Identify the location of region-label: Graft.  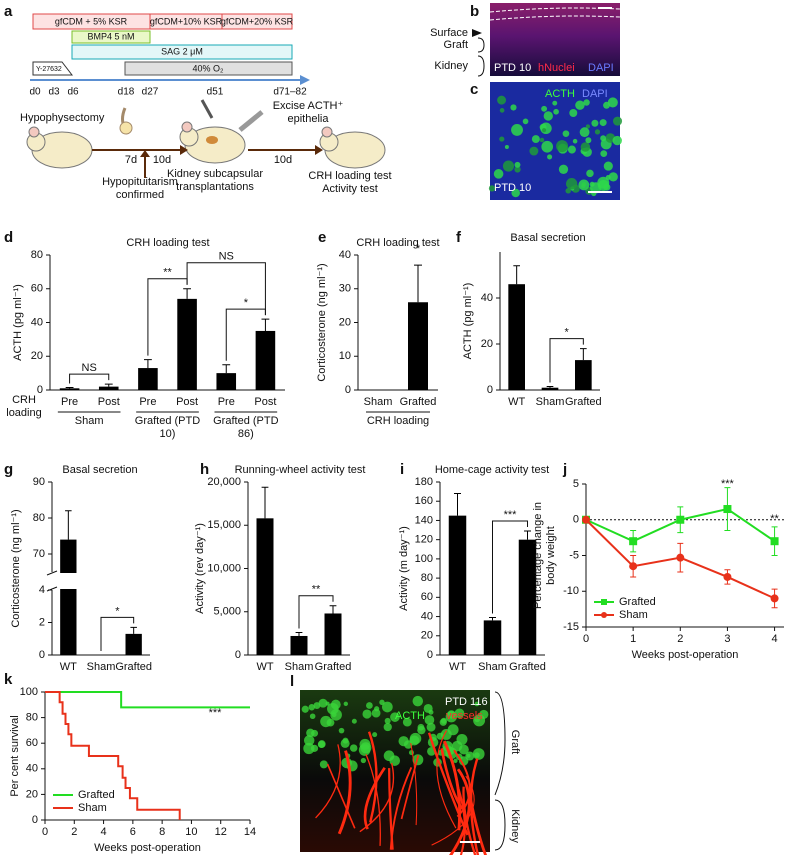
(515, 742).